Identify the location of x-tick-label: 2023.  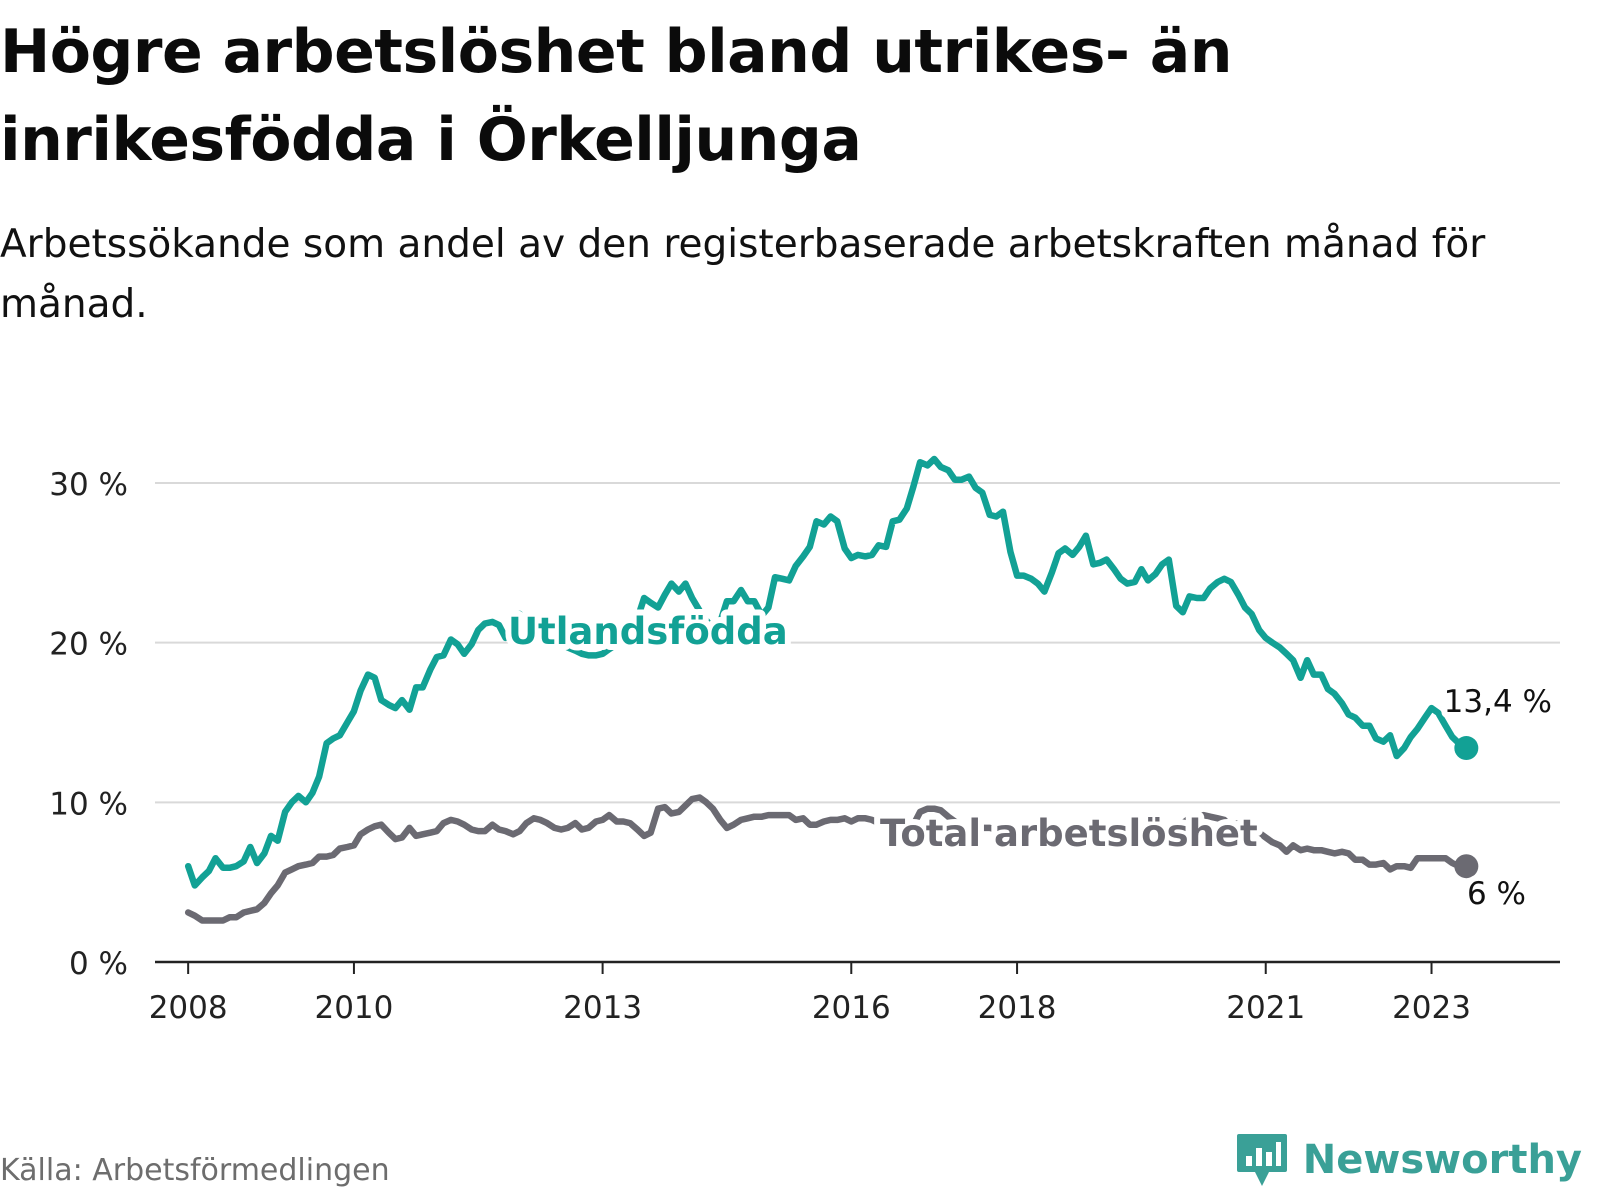
(1431, 1008).